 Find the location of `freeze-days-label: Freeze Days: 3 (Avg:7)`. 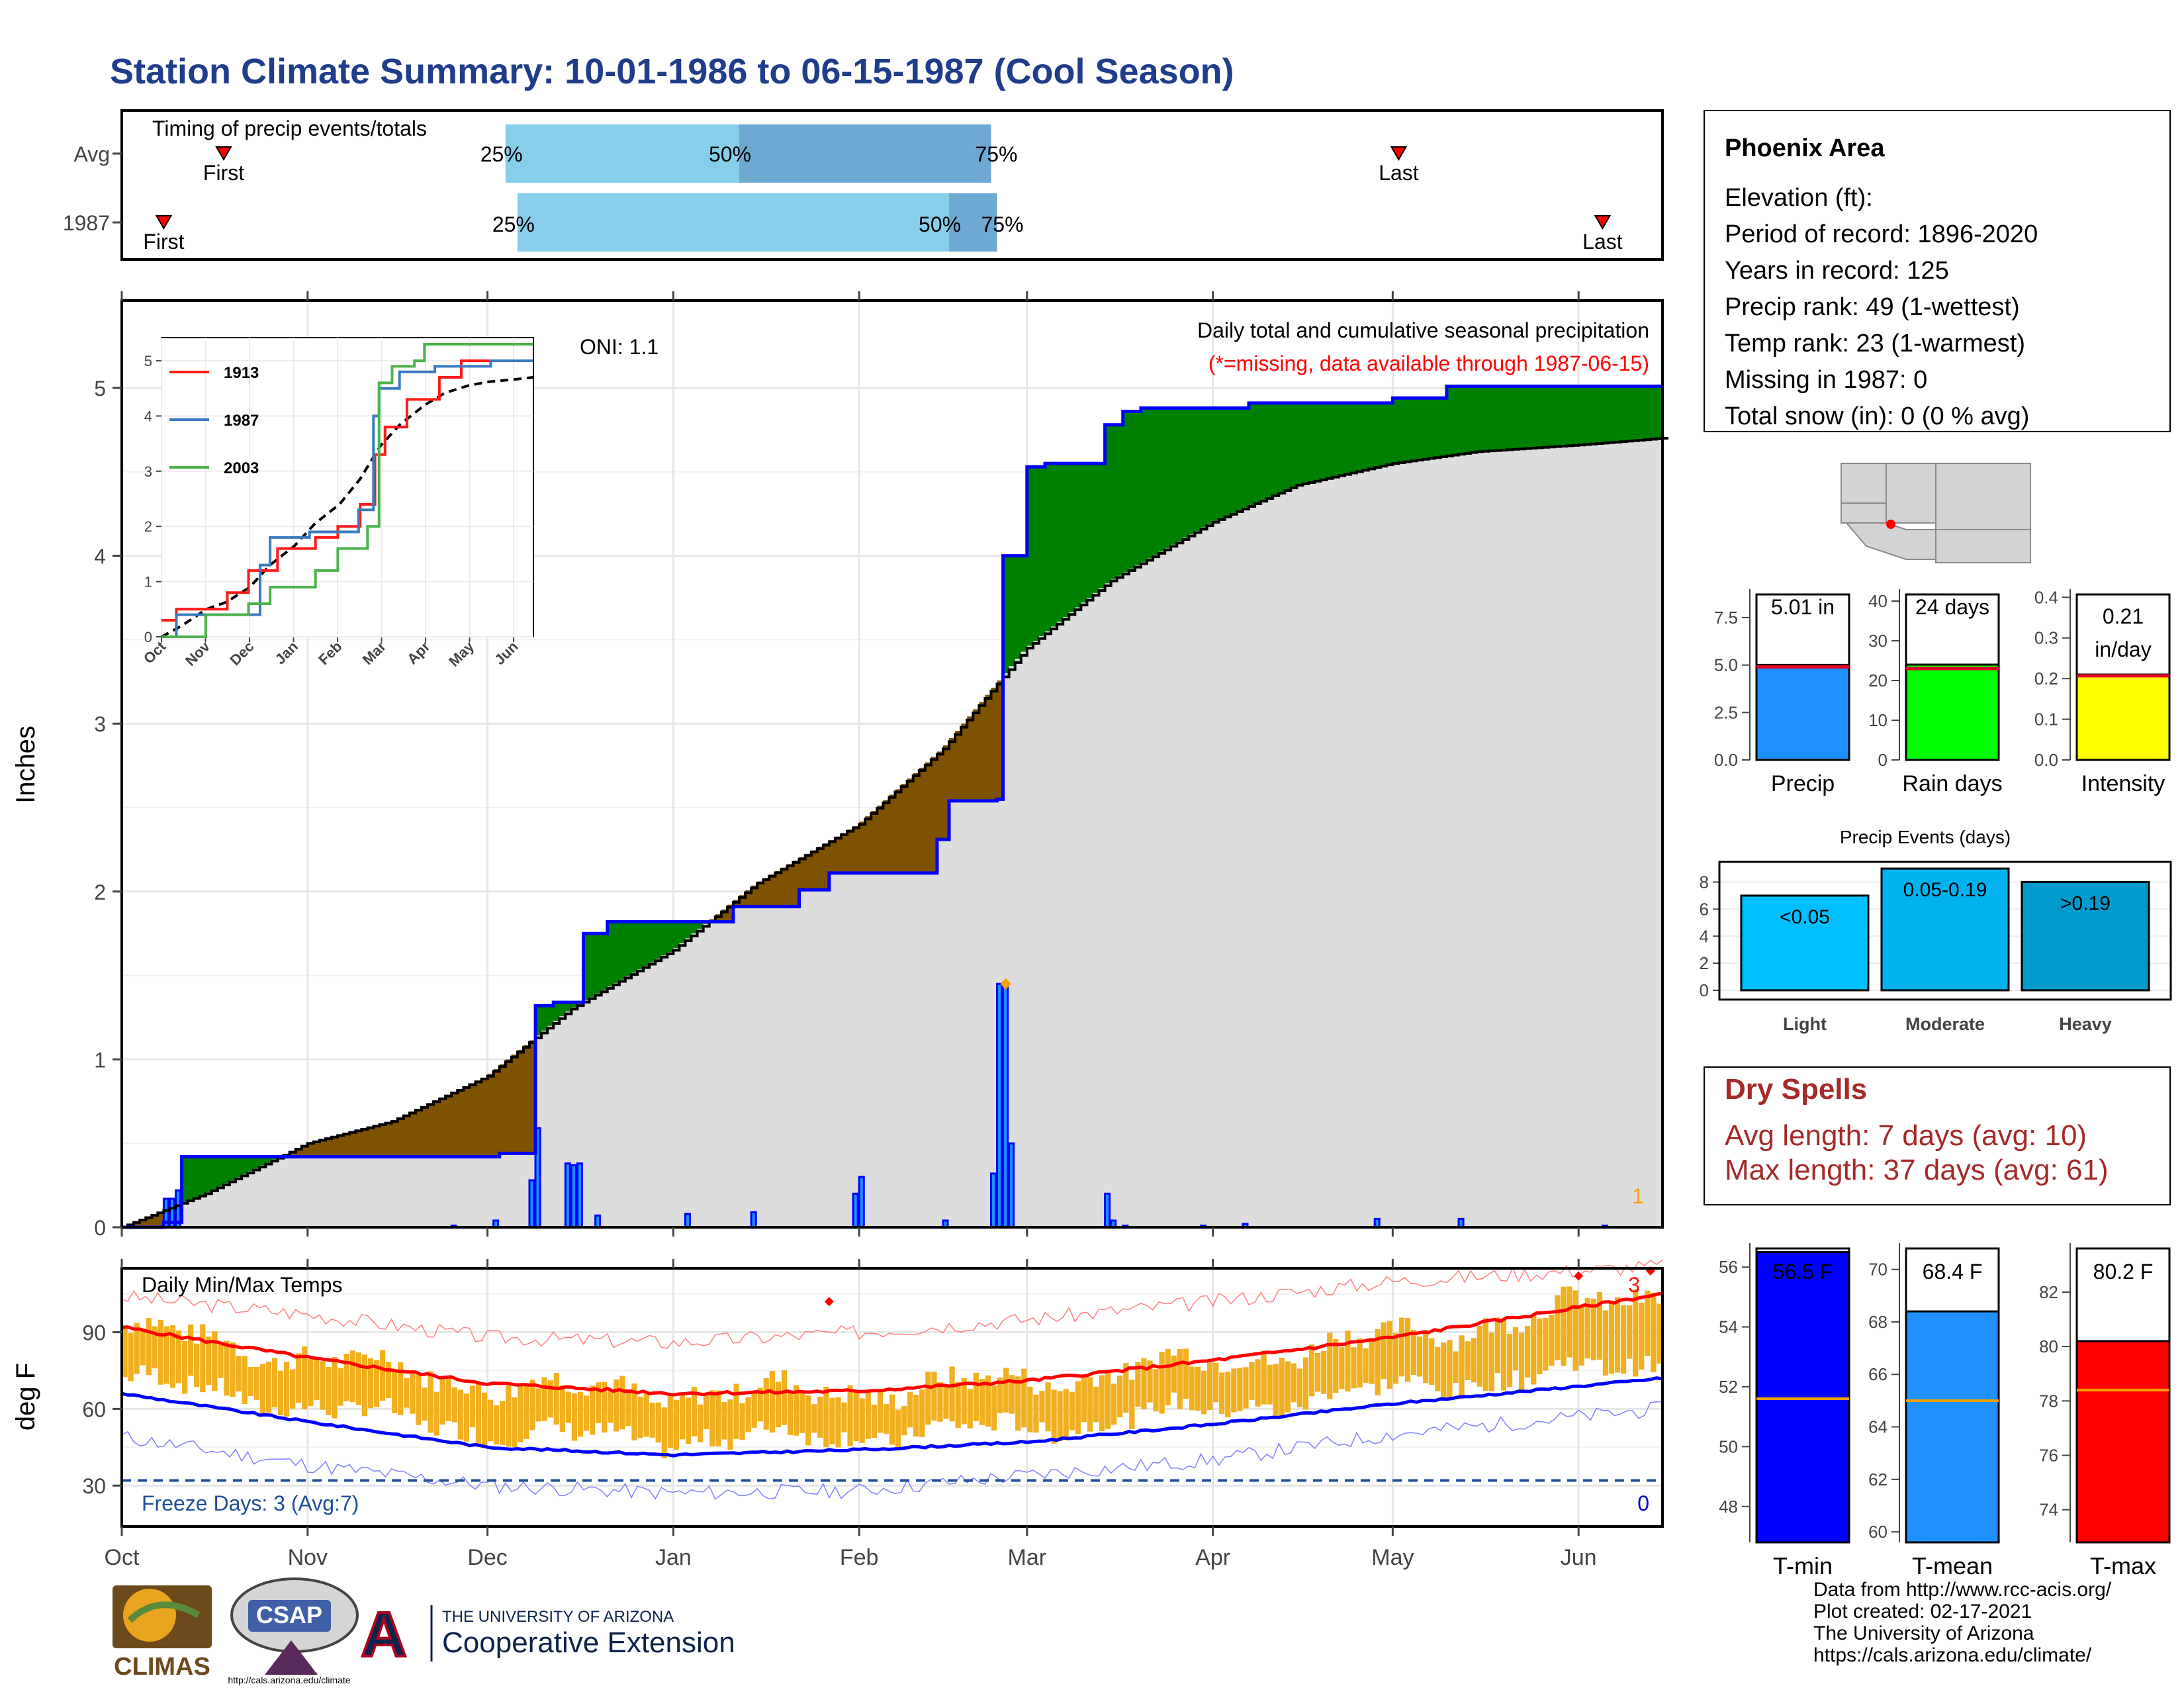

freeze-days-label: Freeze Days: 3 (Avg:7) is located at coordinates (251, 1503).